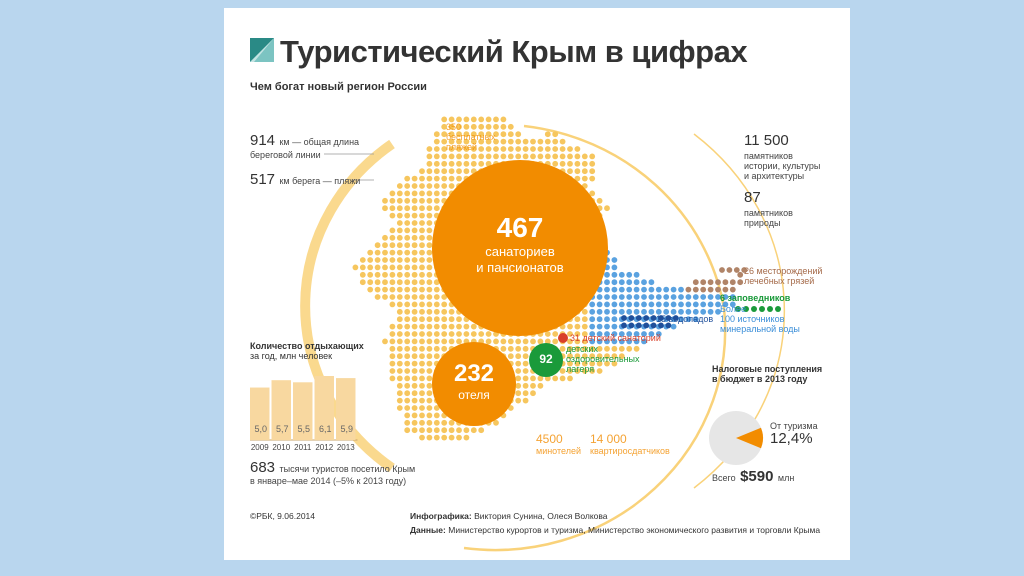 Image resolution: width=1024 pixels, height=576 pixels. What do you see at coordinates (428, 530) in the screenshot?
I see `footer-data-label: Данные:` at bounding box center [428, 530].